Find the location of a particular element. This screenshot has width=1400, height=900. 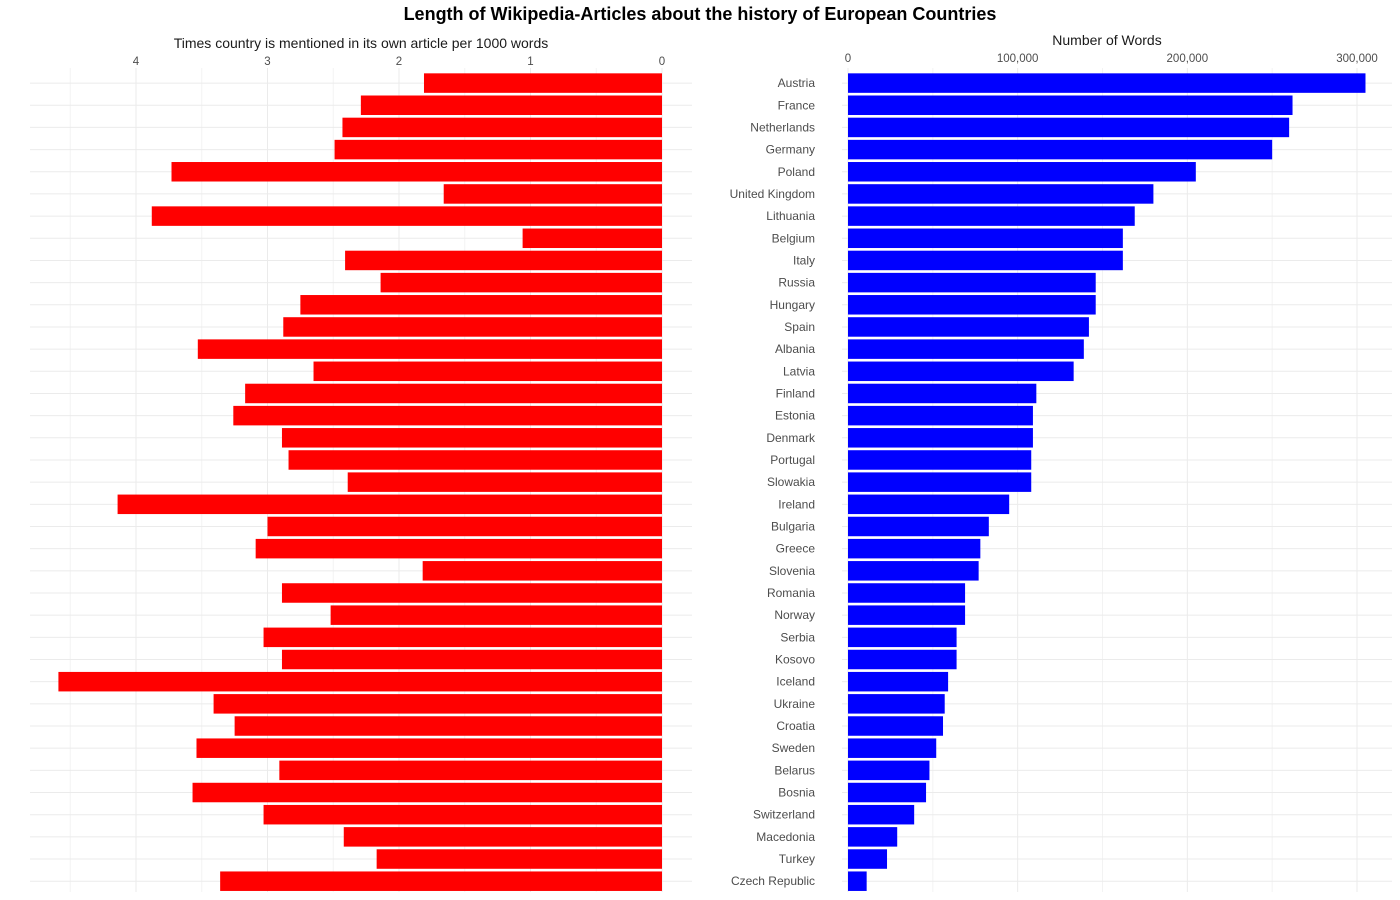

left-bar-hungary is located at coordinates (481, 305).